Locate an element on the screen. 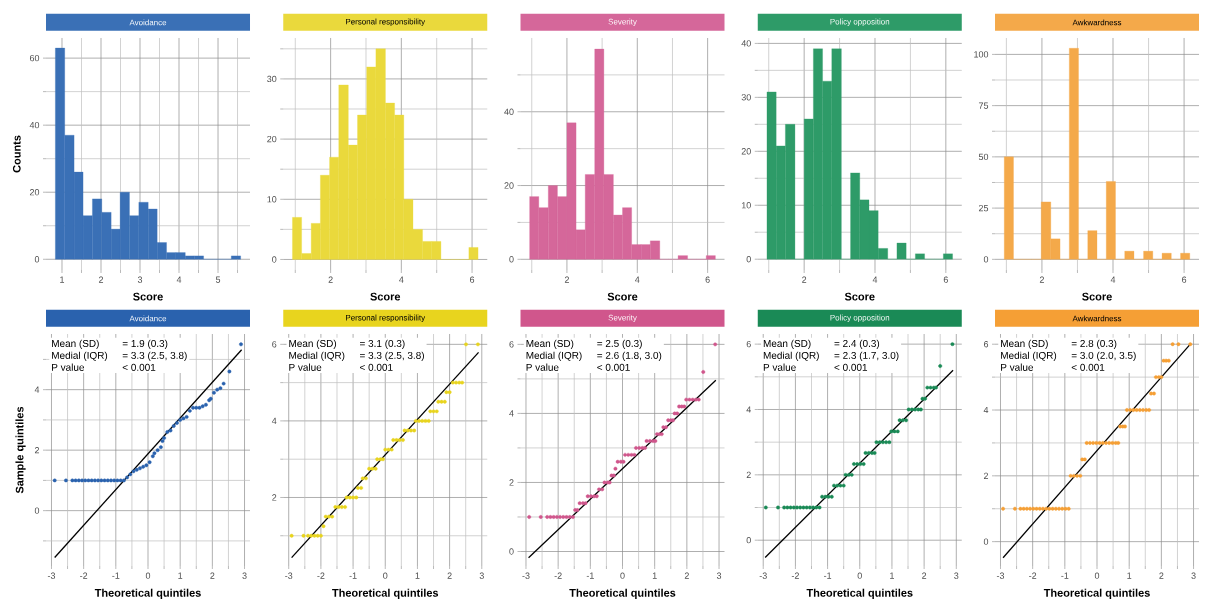  annotation: = 2.3 (1.7, 3.0) is located at coordinates (866, 356).